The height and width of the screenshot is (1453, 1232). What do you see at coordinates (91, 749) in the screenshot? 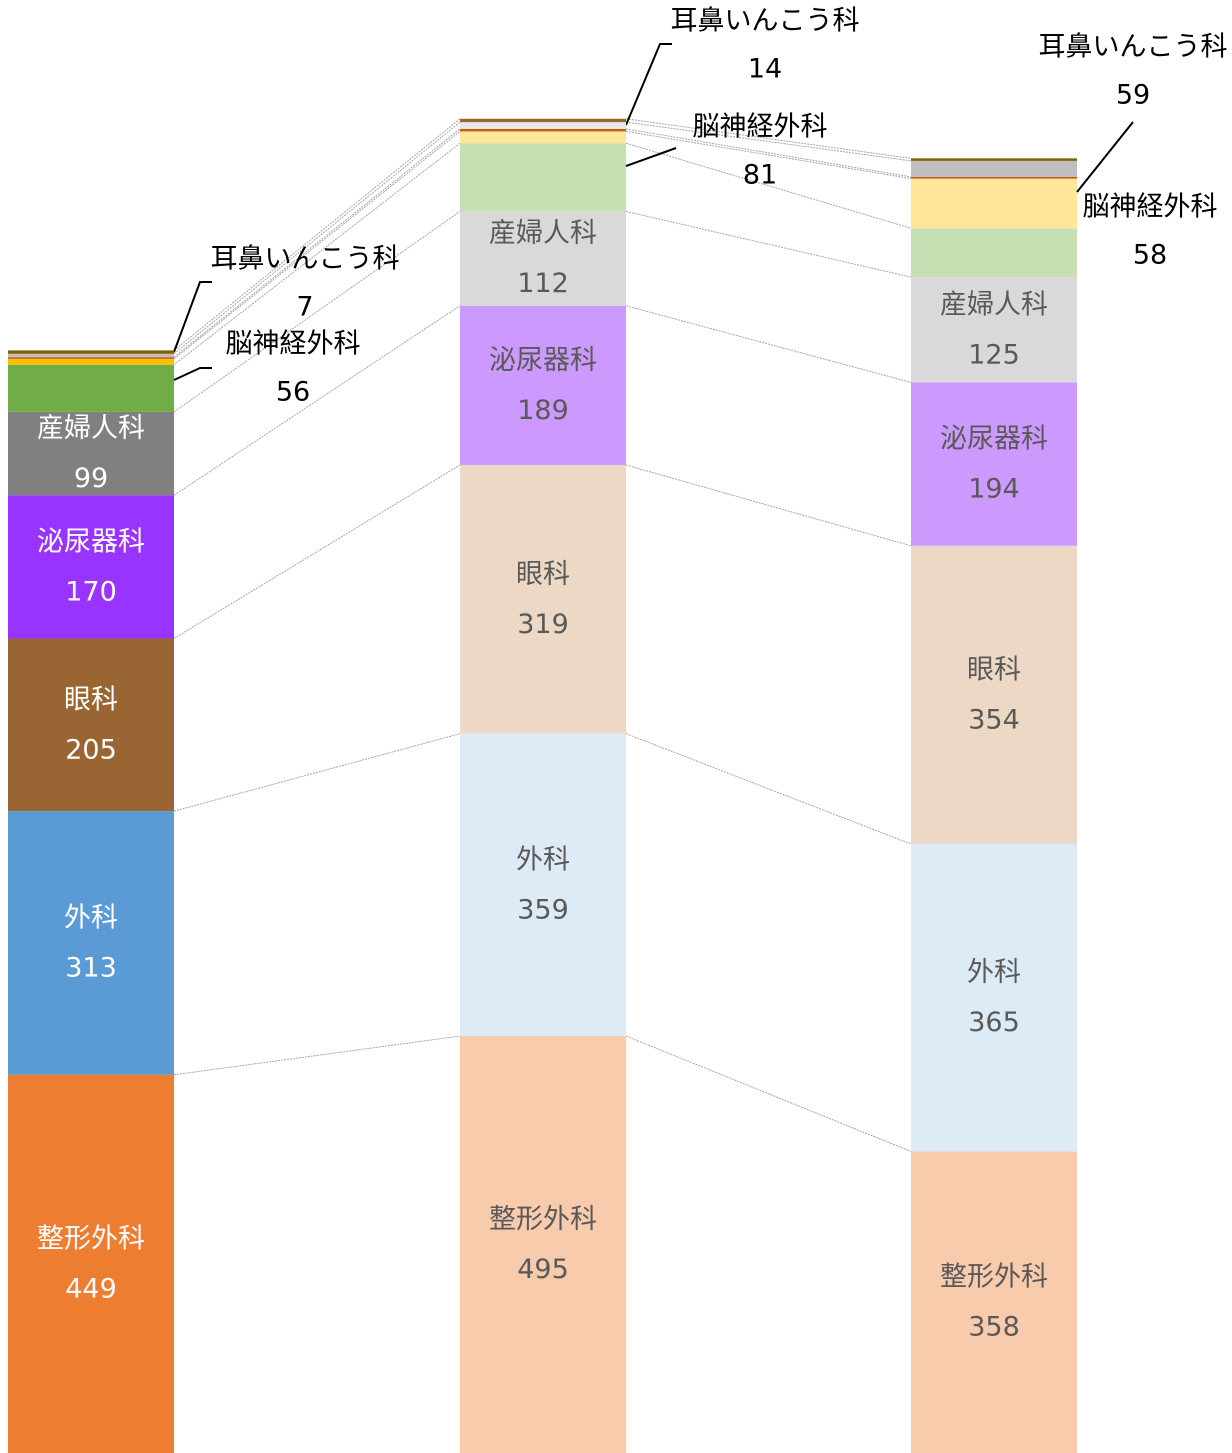
I see `data-label: 205` at bounding box center [91, 749].